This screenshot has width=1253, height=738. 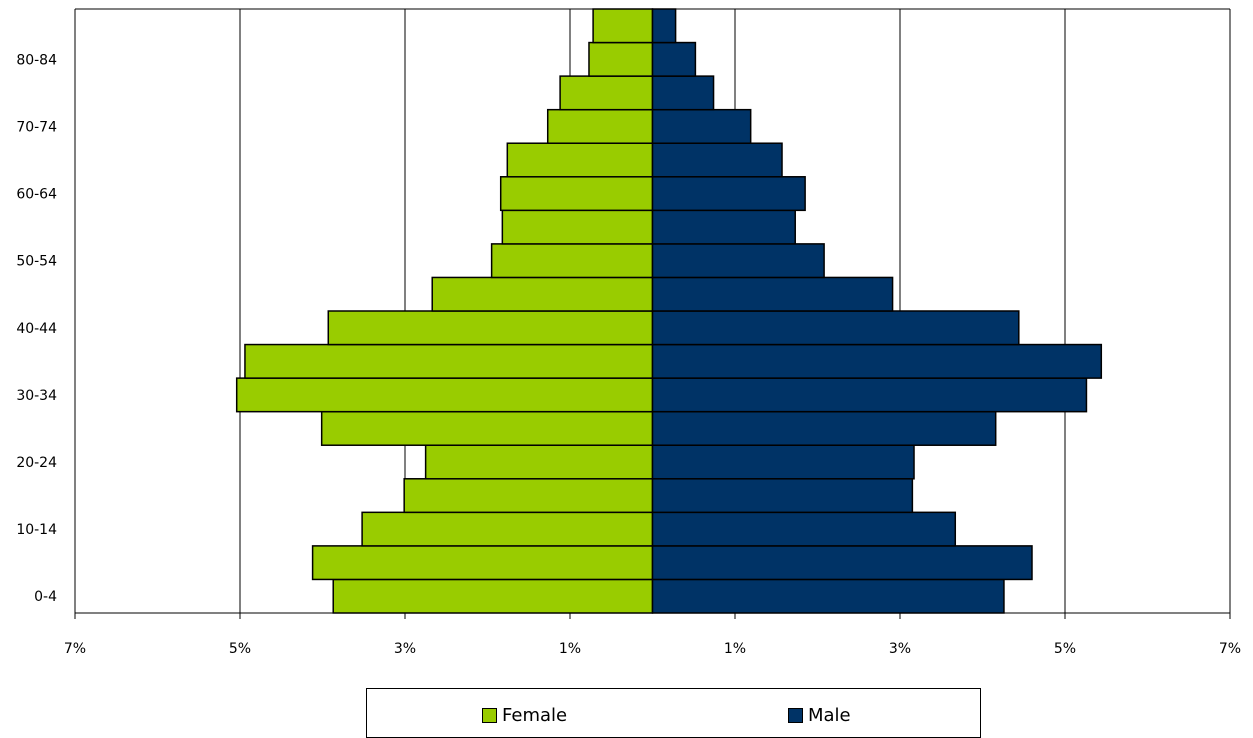 I want to click on y-tick-label: 20-24, so click(x=36, y=463).